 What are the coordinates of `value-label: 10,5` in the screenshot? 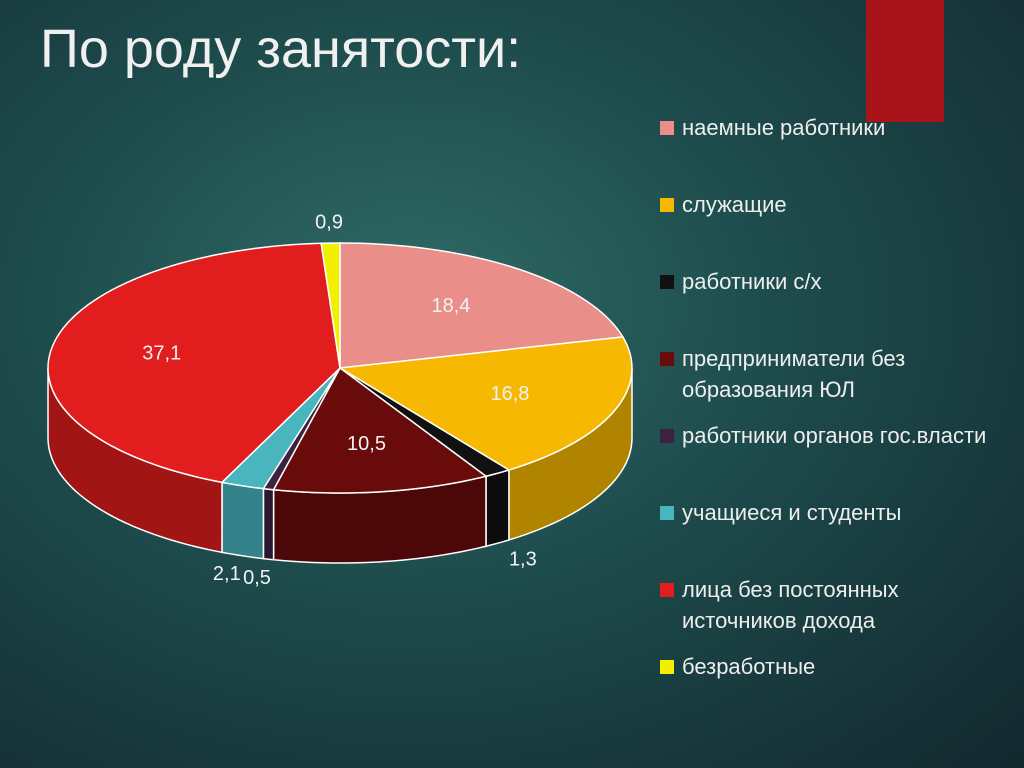 It's located at (366, 444).